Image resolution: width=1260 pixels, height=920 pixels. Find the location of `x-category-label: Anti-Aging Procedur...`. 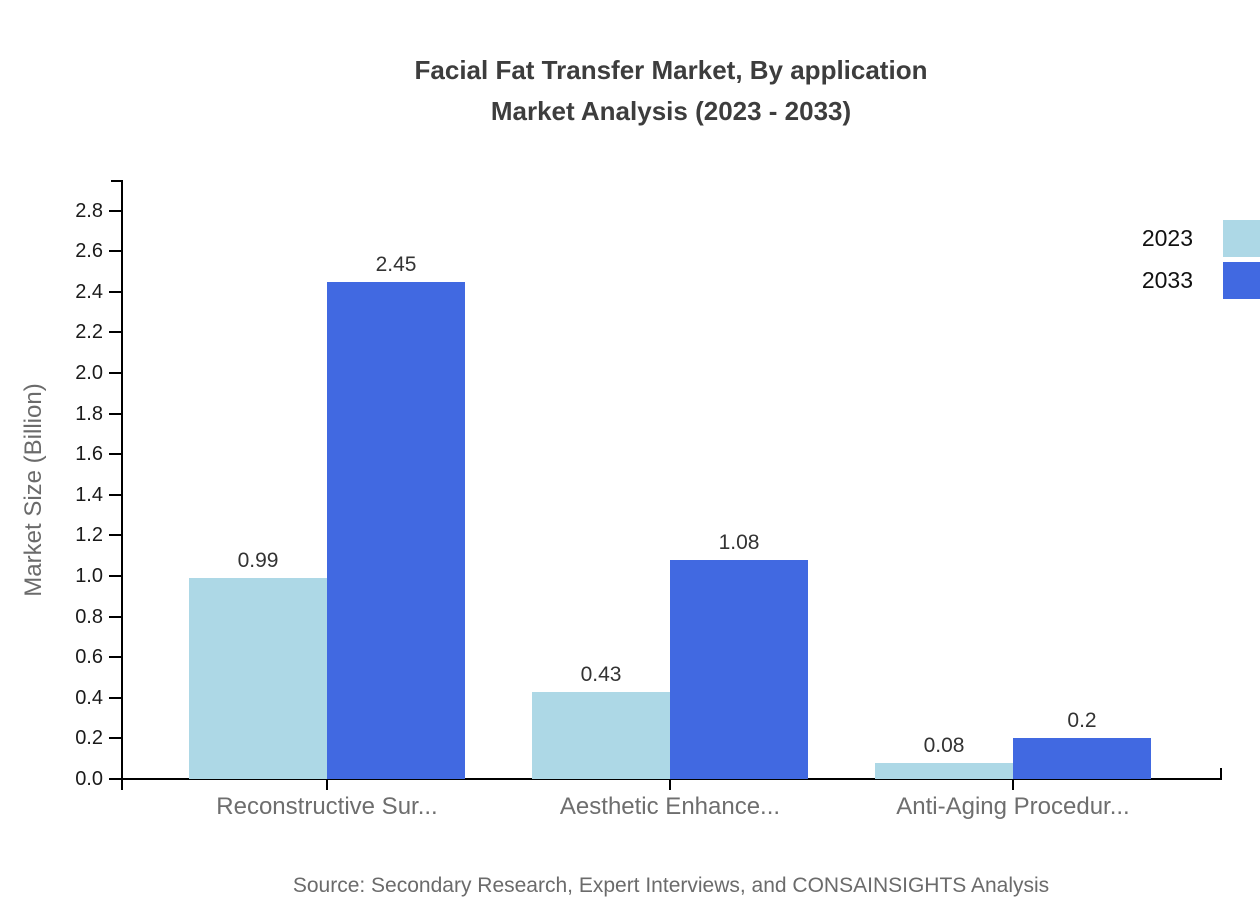

x-category-label: Anti-Aging Procedur... is located at coordinates (1013, 806).